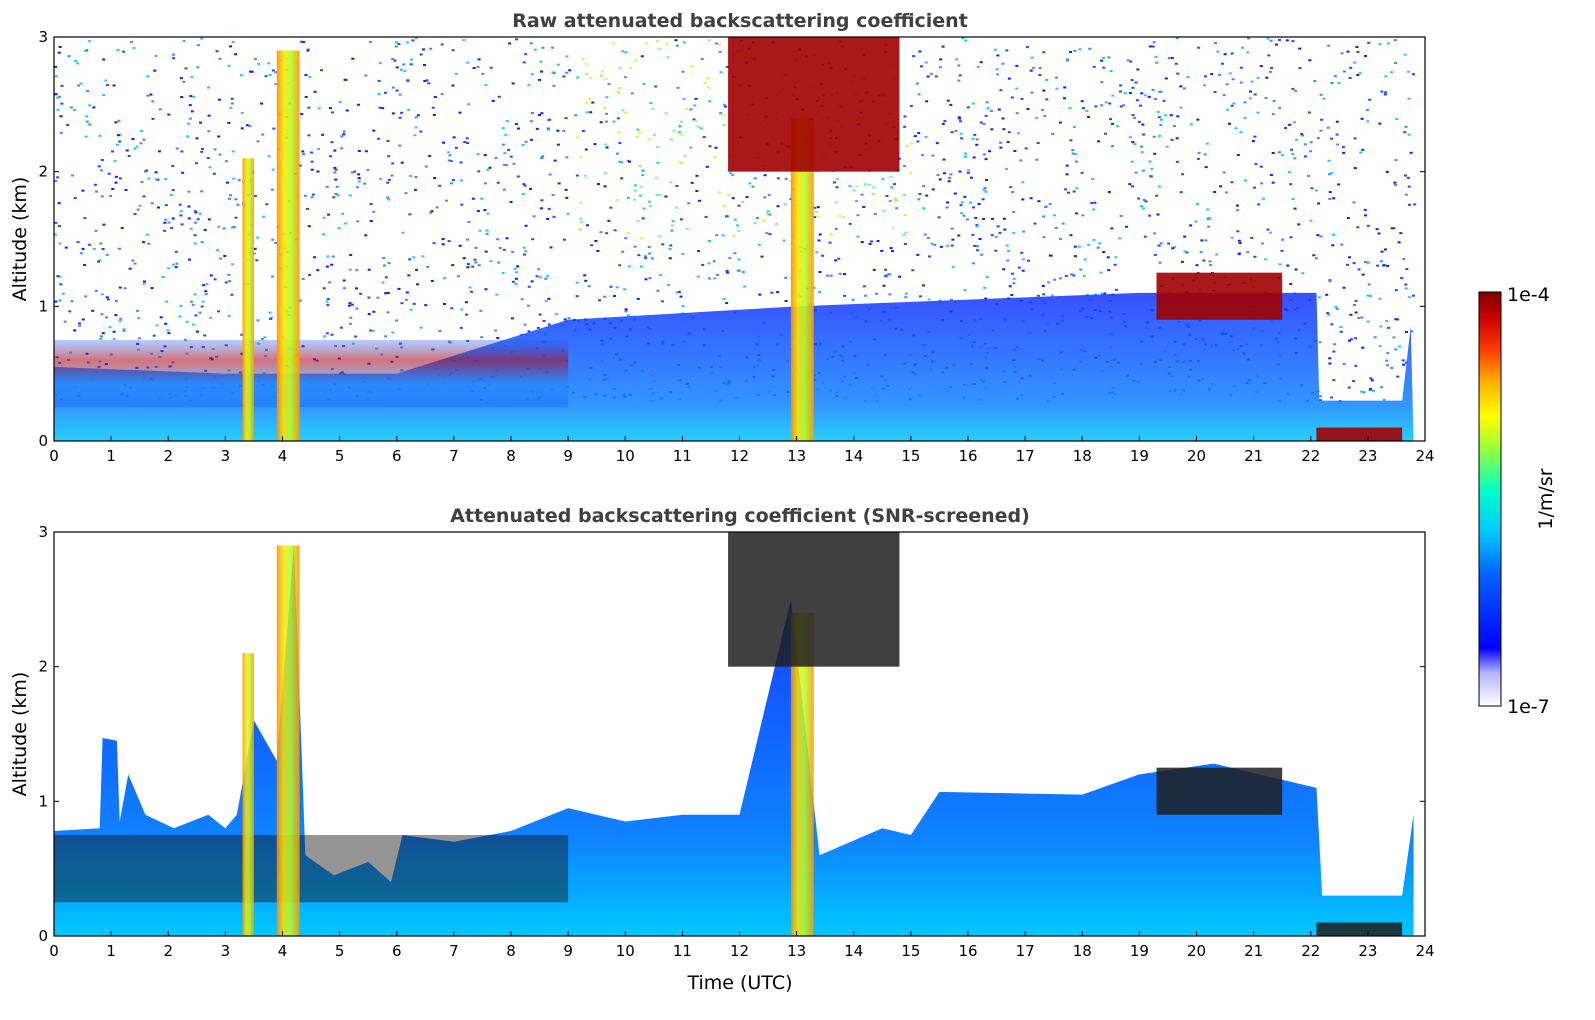  What do you see at coordinates (1219, 791) in the screenshot?
I see `screened-cloud-layer` at bounding box center [1219, 791].